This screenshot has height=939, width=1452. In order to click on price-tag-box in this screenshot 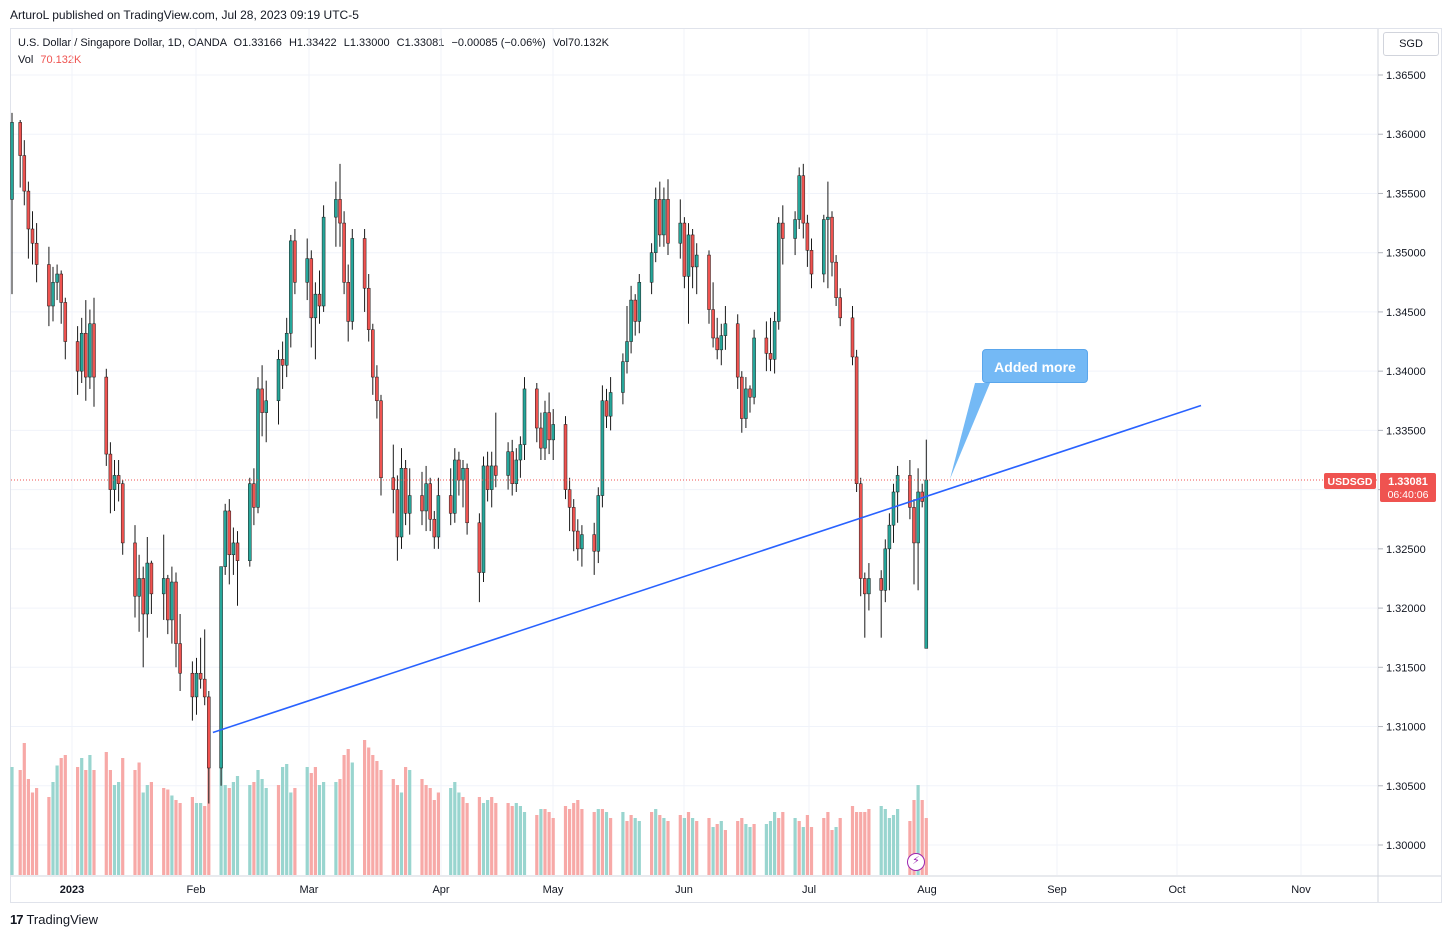, I will do `click(1408, 487)`.